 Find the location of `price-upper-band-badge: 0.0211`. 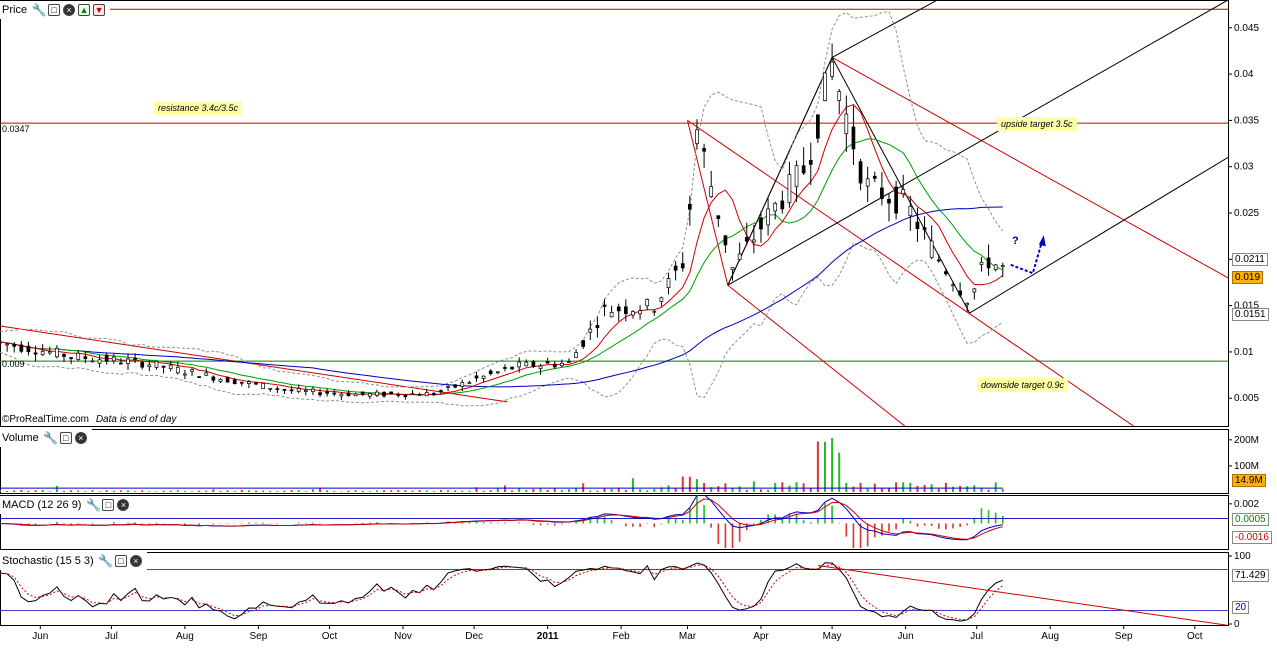

price-upper-band-badge: 0.0211 is located at coordinates (1250, 259).